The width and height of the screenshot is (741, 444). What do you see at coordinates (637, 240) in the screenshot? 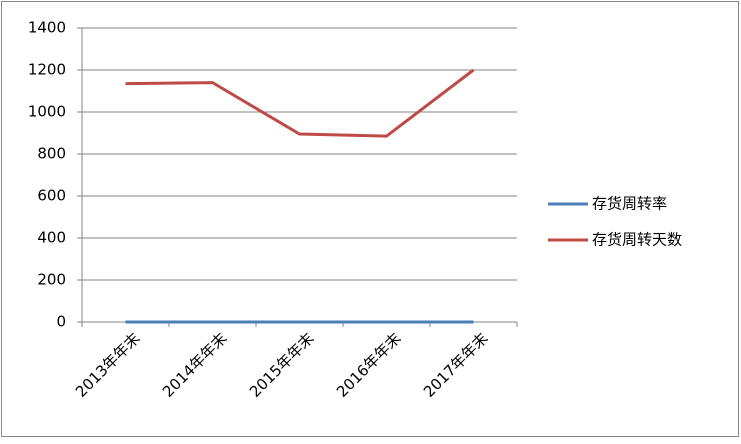
I see `legend-label: 存货周转天数` at bounding box center [637, 240].